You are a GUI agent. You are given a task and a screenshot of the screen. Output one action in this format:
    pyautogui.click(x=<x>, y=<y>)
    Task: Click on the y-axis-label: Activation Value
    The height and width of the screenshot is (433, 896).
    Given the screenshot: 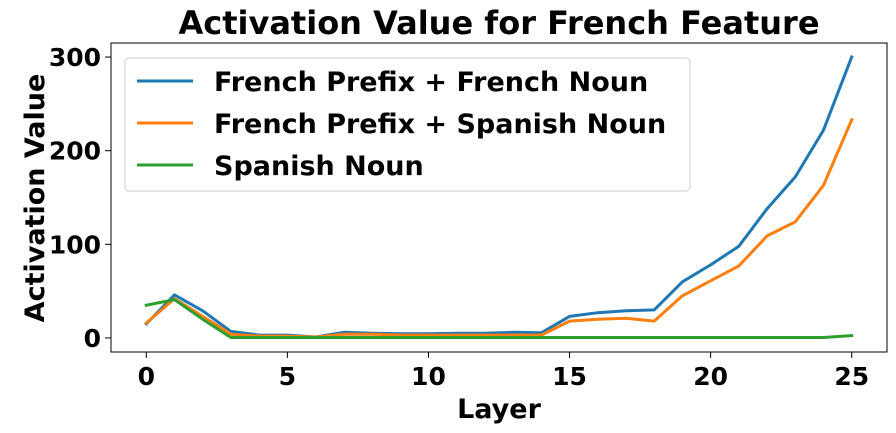 What is the action you would take?
    pyautogui.click(x=35, y=198)
    